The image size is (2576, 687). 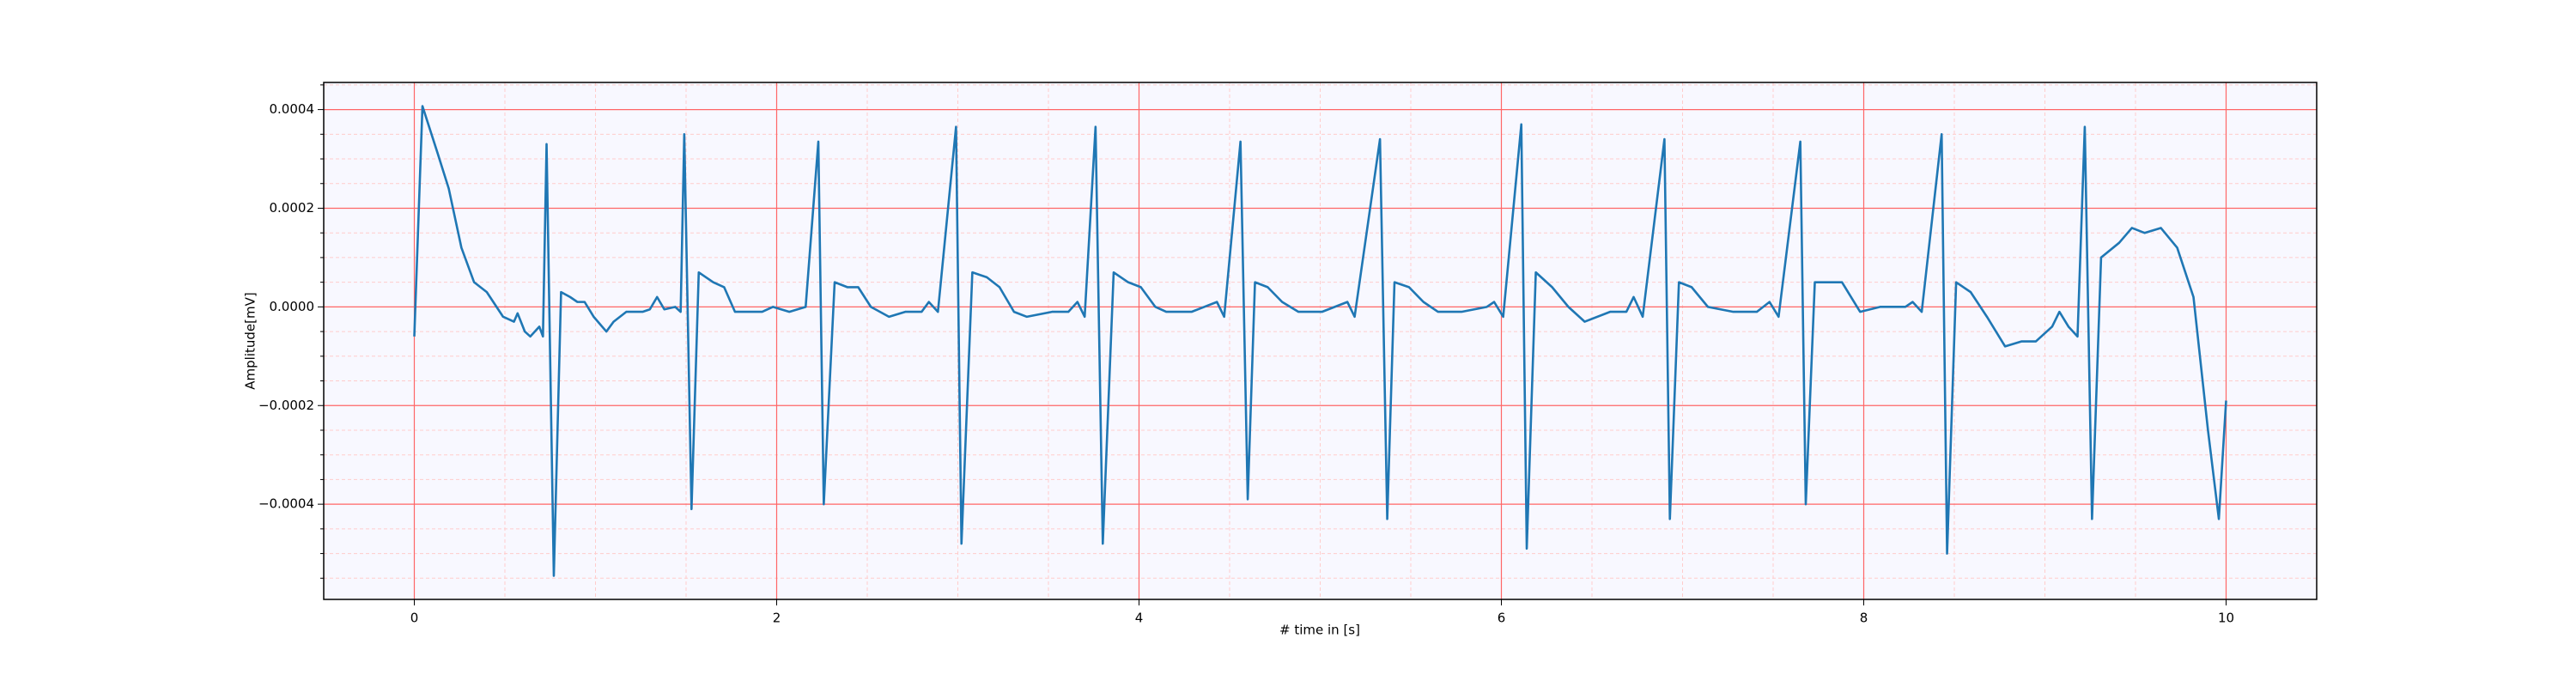 I want to click on y-tick-label: −0.0004, so click(x=286, y=504).